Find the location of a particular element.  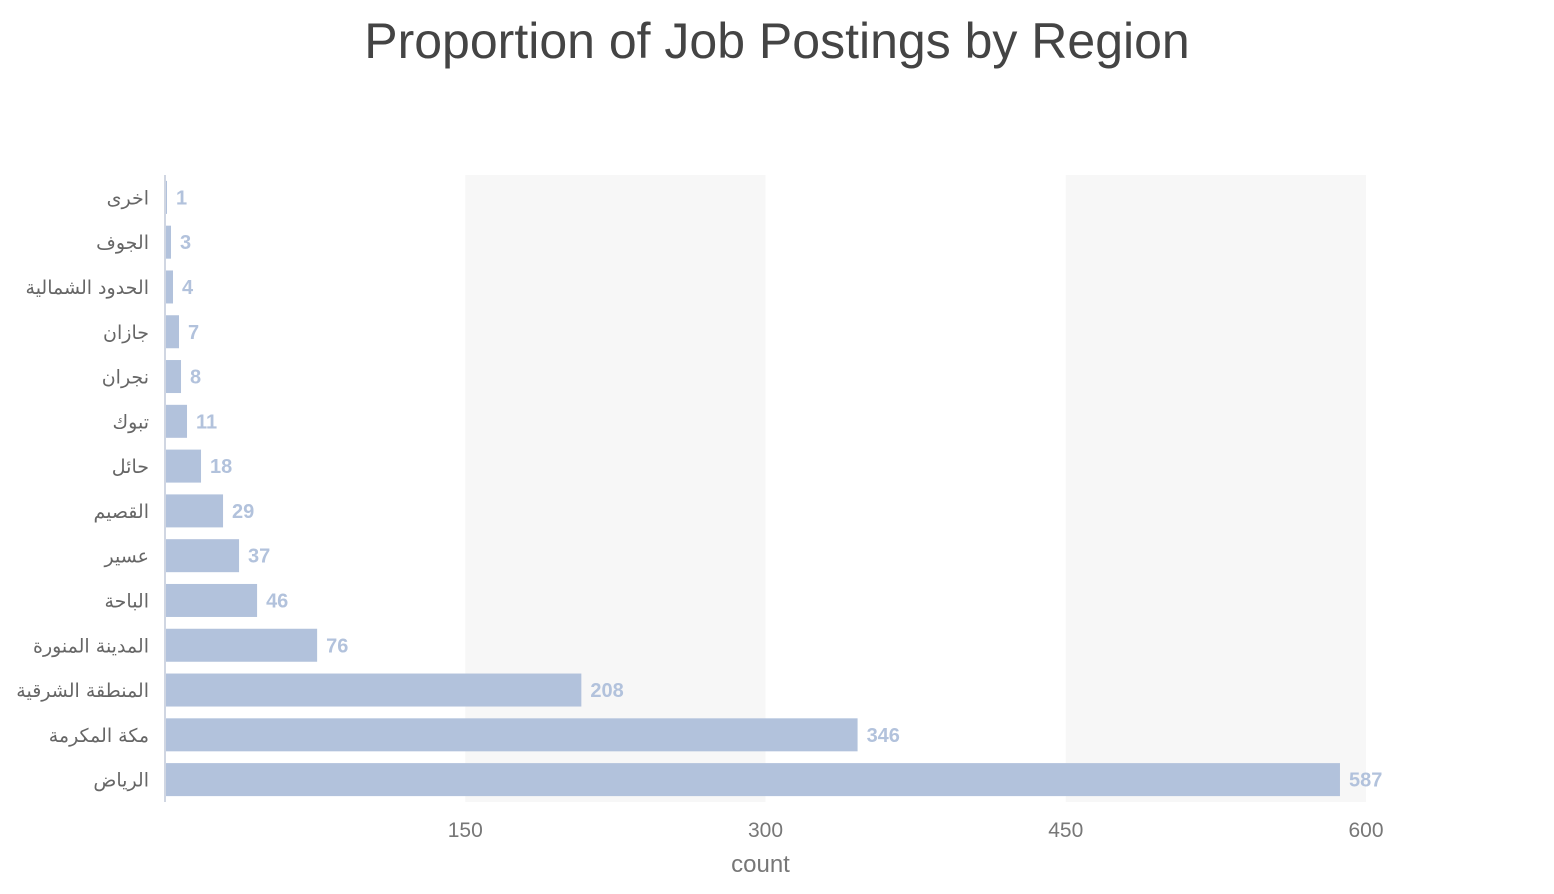

category-label: عسير is located at coordinates (126, 557).